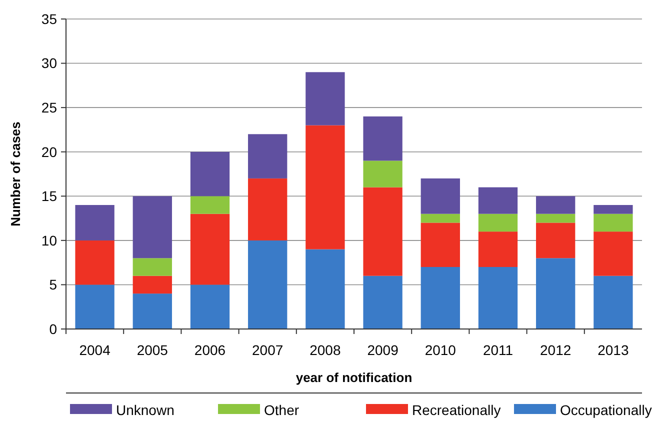  What do you see at coordinates (49, 18) in the screenshot?
I see `y-tick-label: 35` at bounding box center [49, 18].